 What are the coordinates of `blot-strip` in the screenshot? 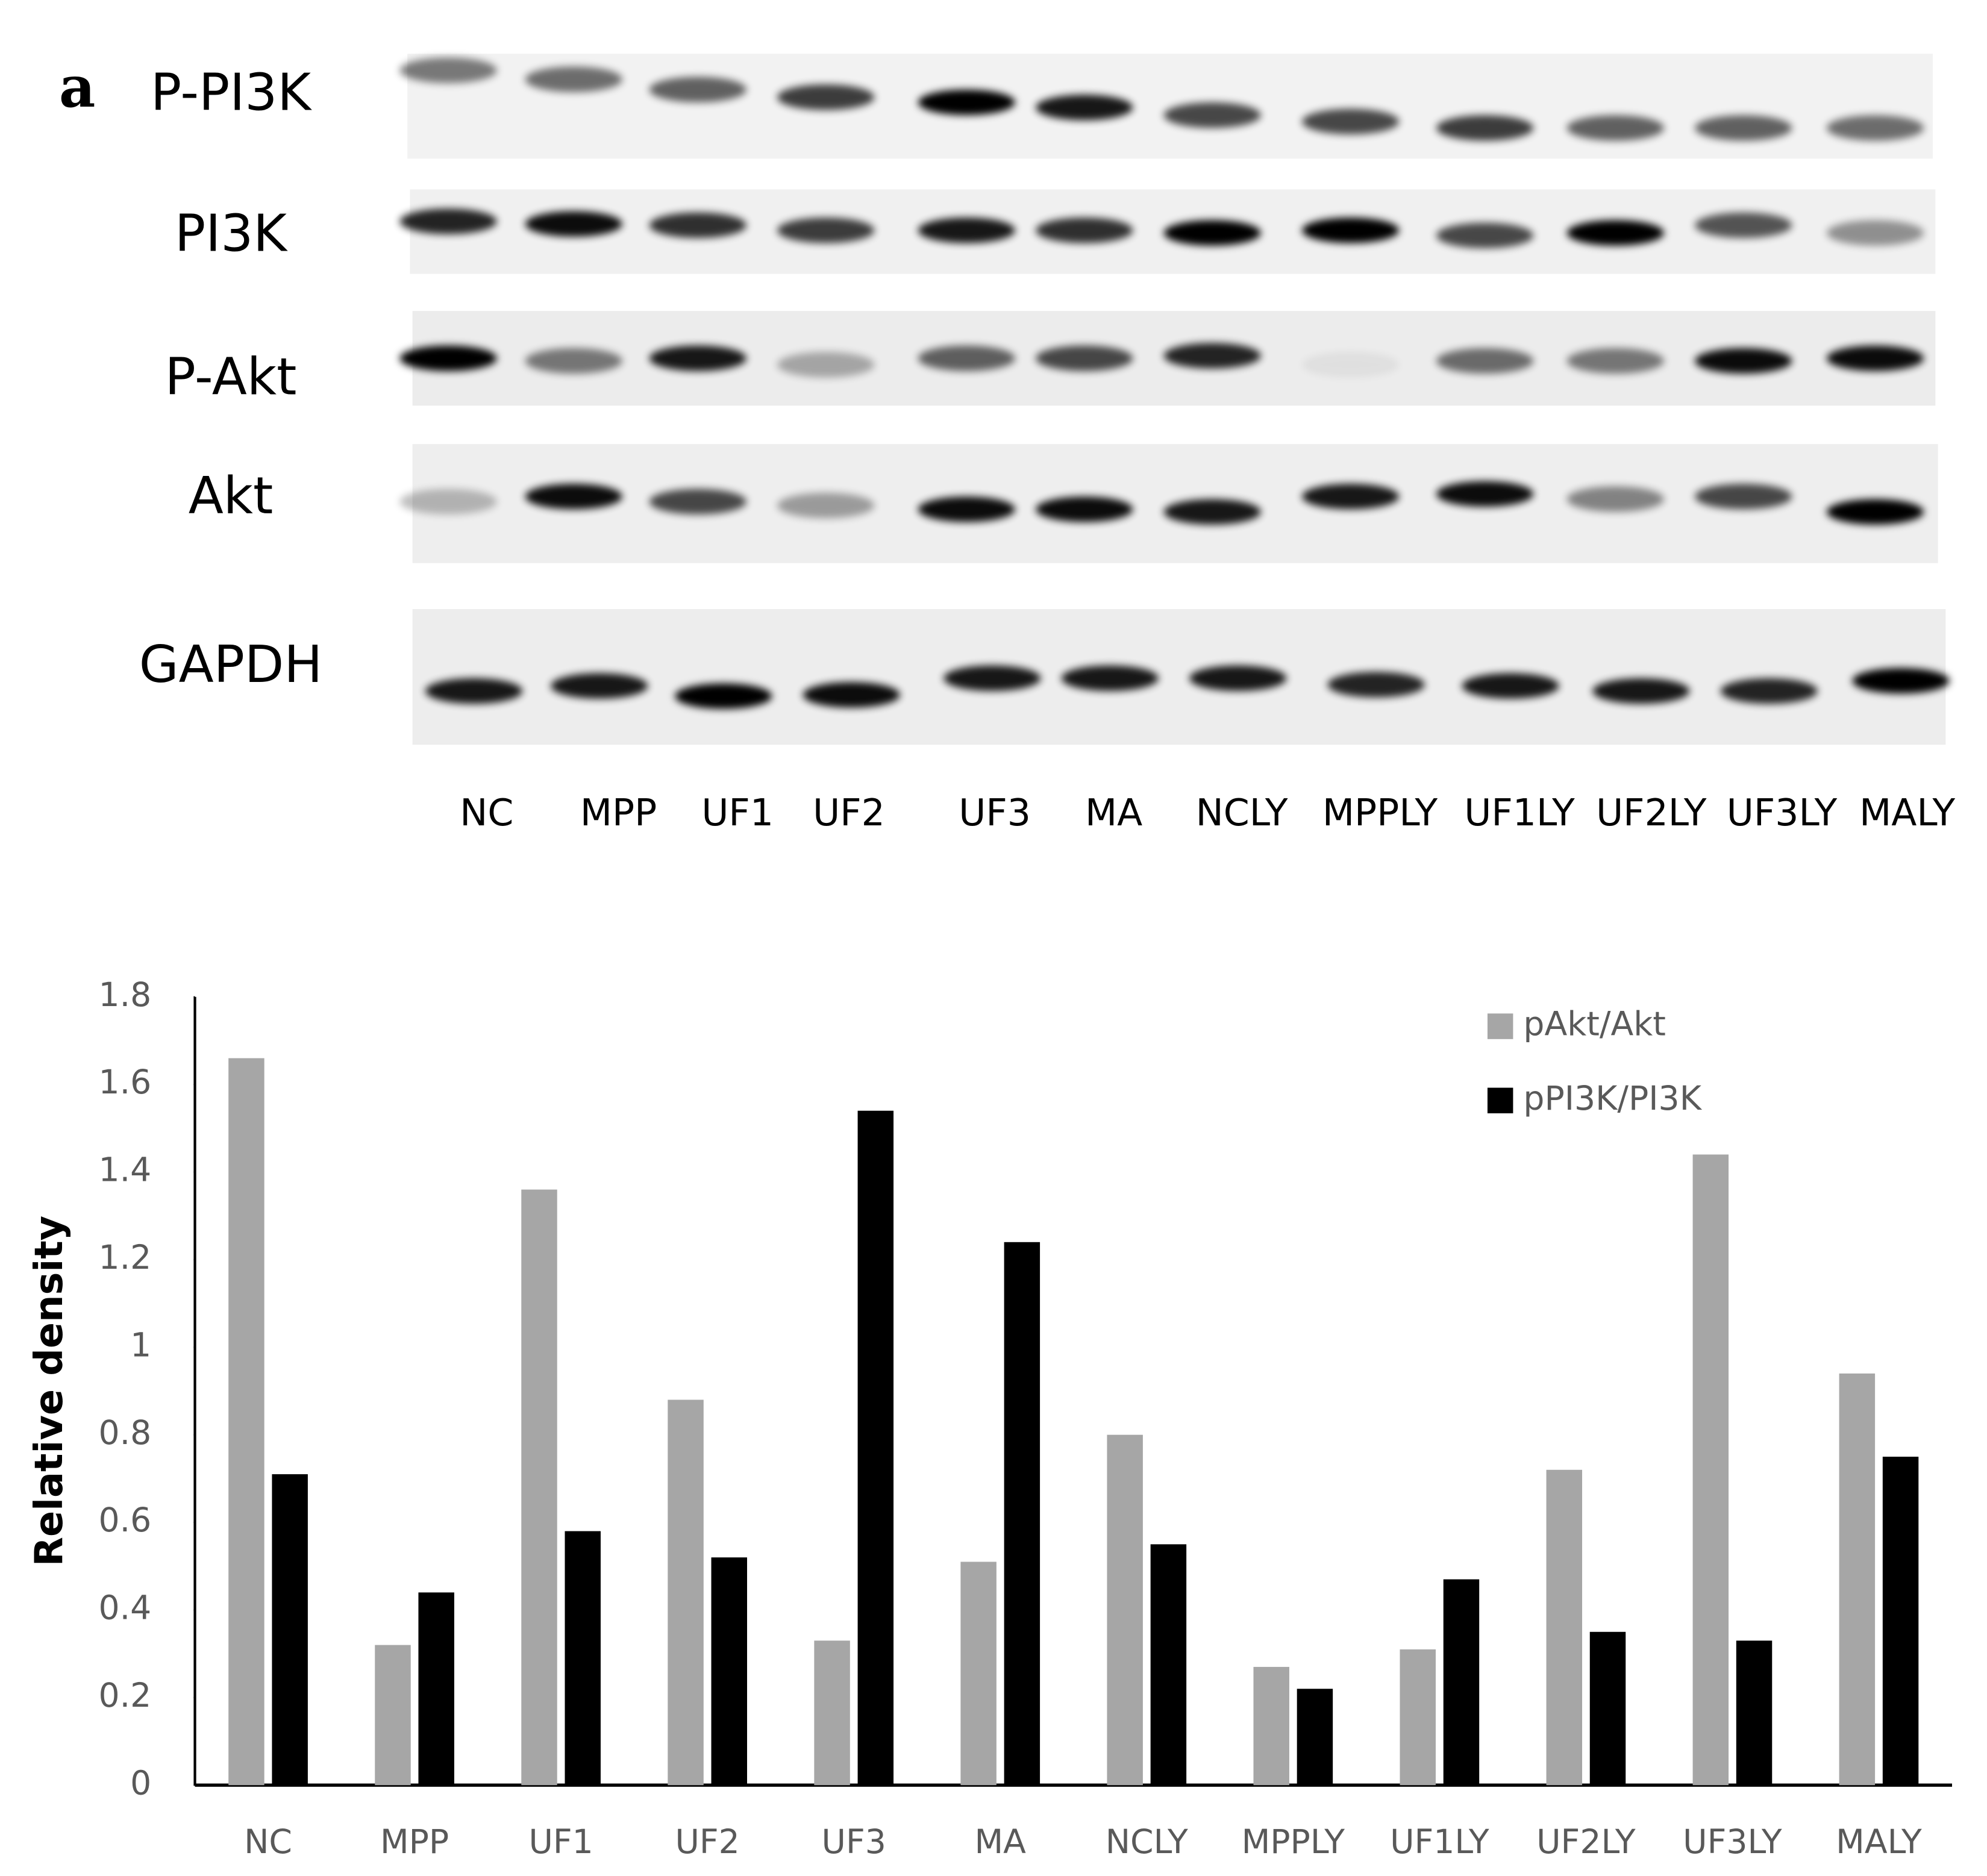 It's located at (1179, 677).